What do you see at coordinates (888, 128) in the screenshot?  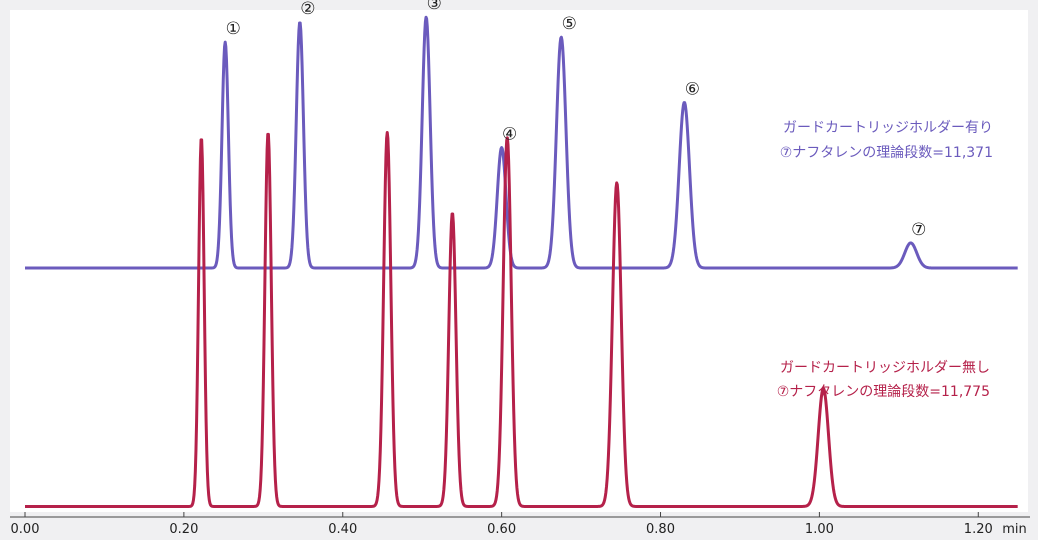 I see `annotation-with-holder-title: ガードカートリッジホルダー有り` at bounding box center [888, 128].